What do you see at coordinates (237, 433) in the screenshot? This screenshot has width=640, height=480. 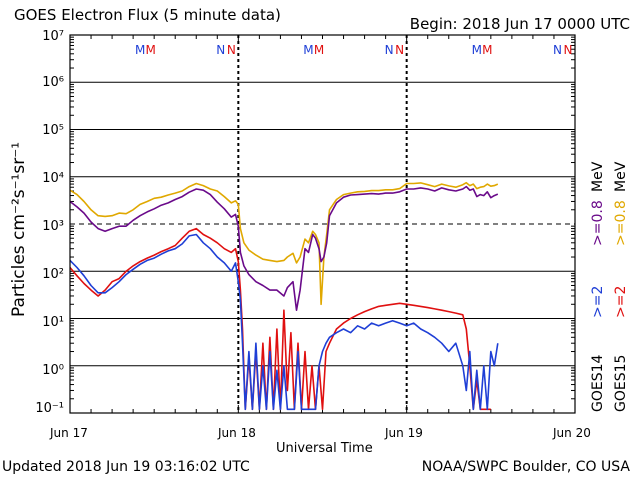 I see `x-tick-label: Jun 18` at bounding box center [237, 433].